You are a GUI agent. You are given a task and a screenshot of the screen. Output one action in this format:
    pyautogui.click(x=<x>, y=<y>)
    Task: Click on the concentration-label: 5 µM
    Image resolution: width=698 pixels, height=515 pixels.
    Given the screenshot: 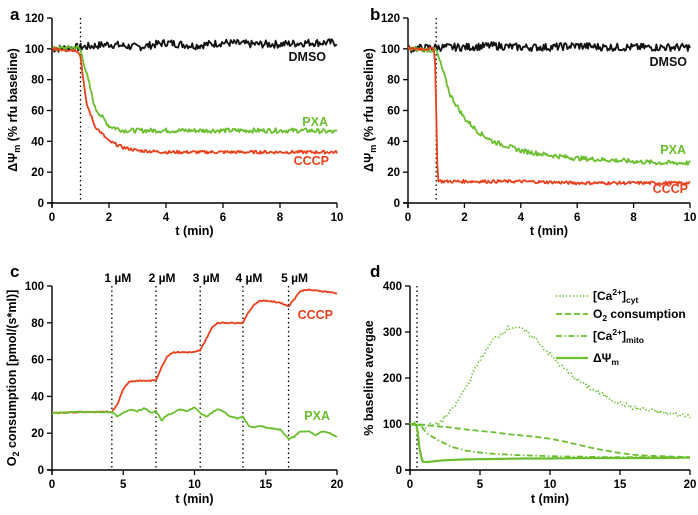 What is the action you would take?
    pyautogui.click(x=294, y=278)
    